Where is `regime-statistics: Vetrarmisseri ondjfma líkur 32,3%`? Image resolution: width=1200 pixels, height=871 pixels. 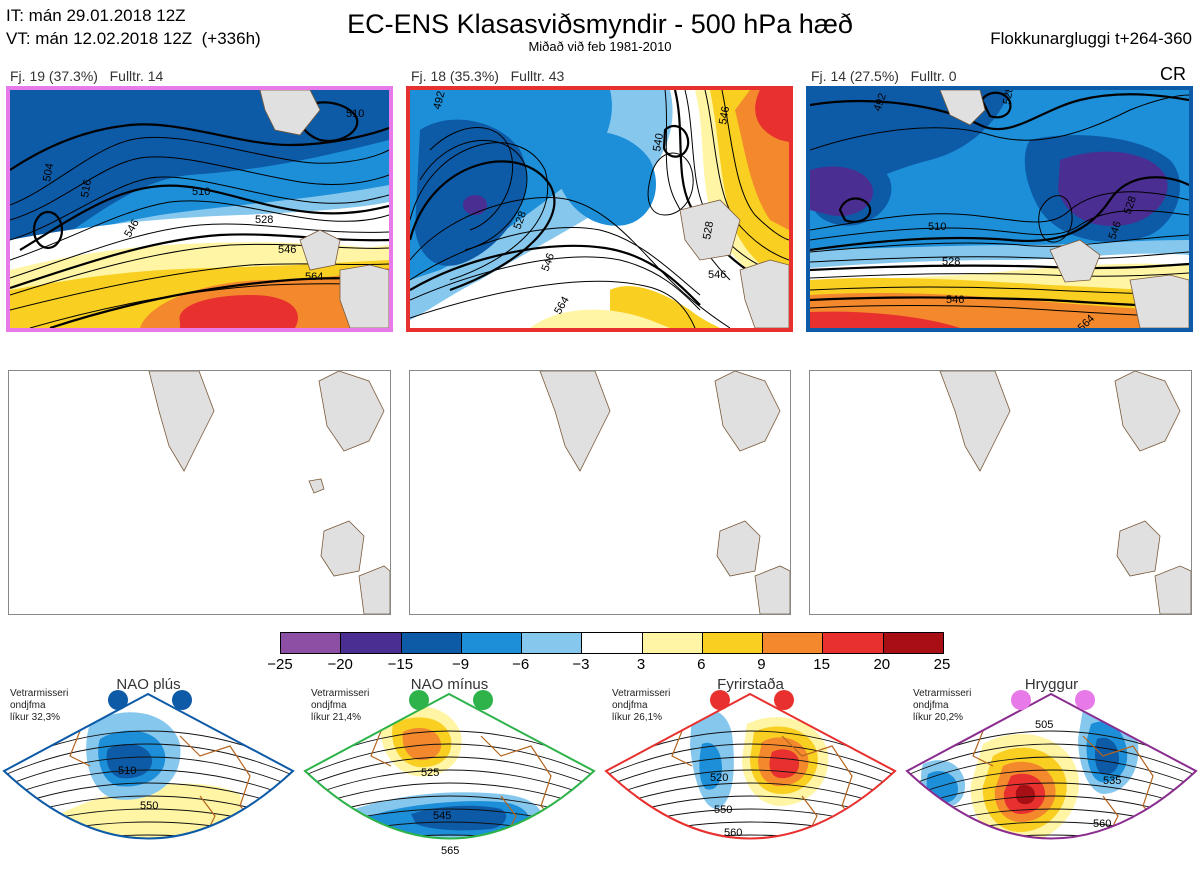
regime-statistics: Vetrarmisseri ondjfma líkur 32,3% is located at coordinates (39, 706).